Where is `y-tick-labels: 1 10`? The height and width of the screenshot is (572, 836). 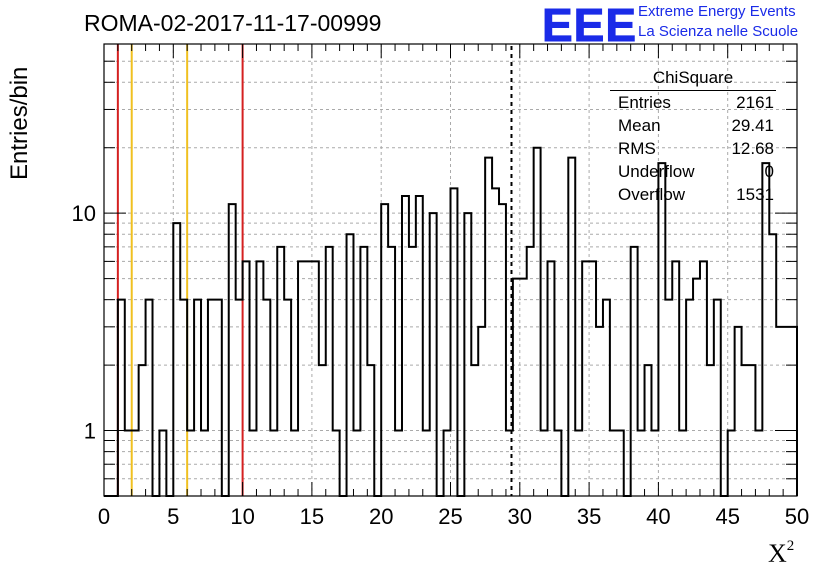 y-tick-labels: 1 10 is located at coordinates (84, 322).